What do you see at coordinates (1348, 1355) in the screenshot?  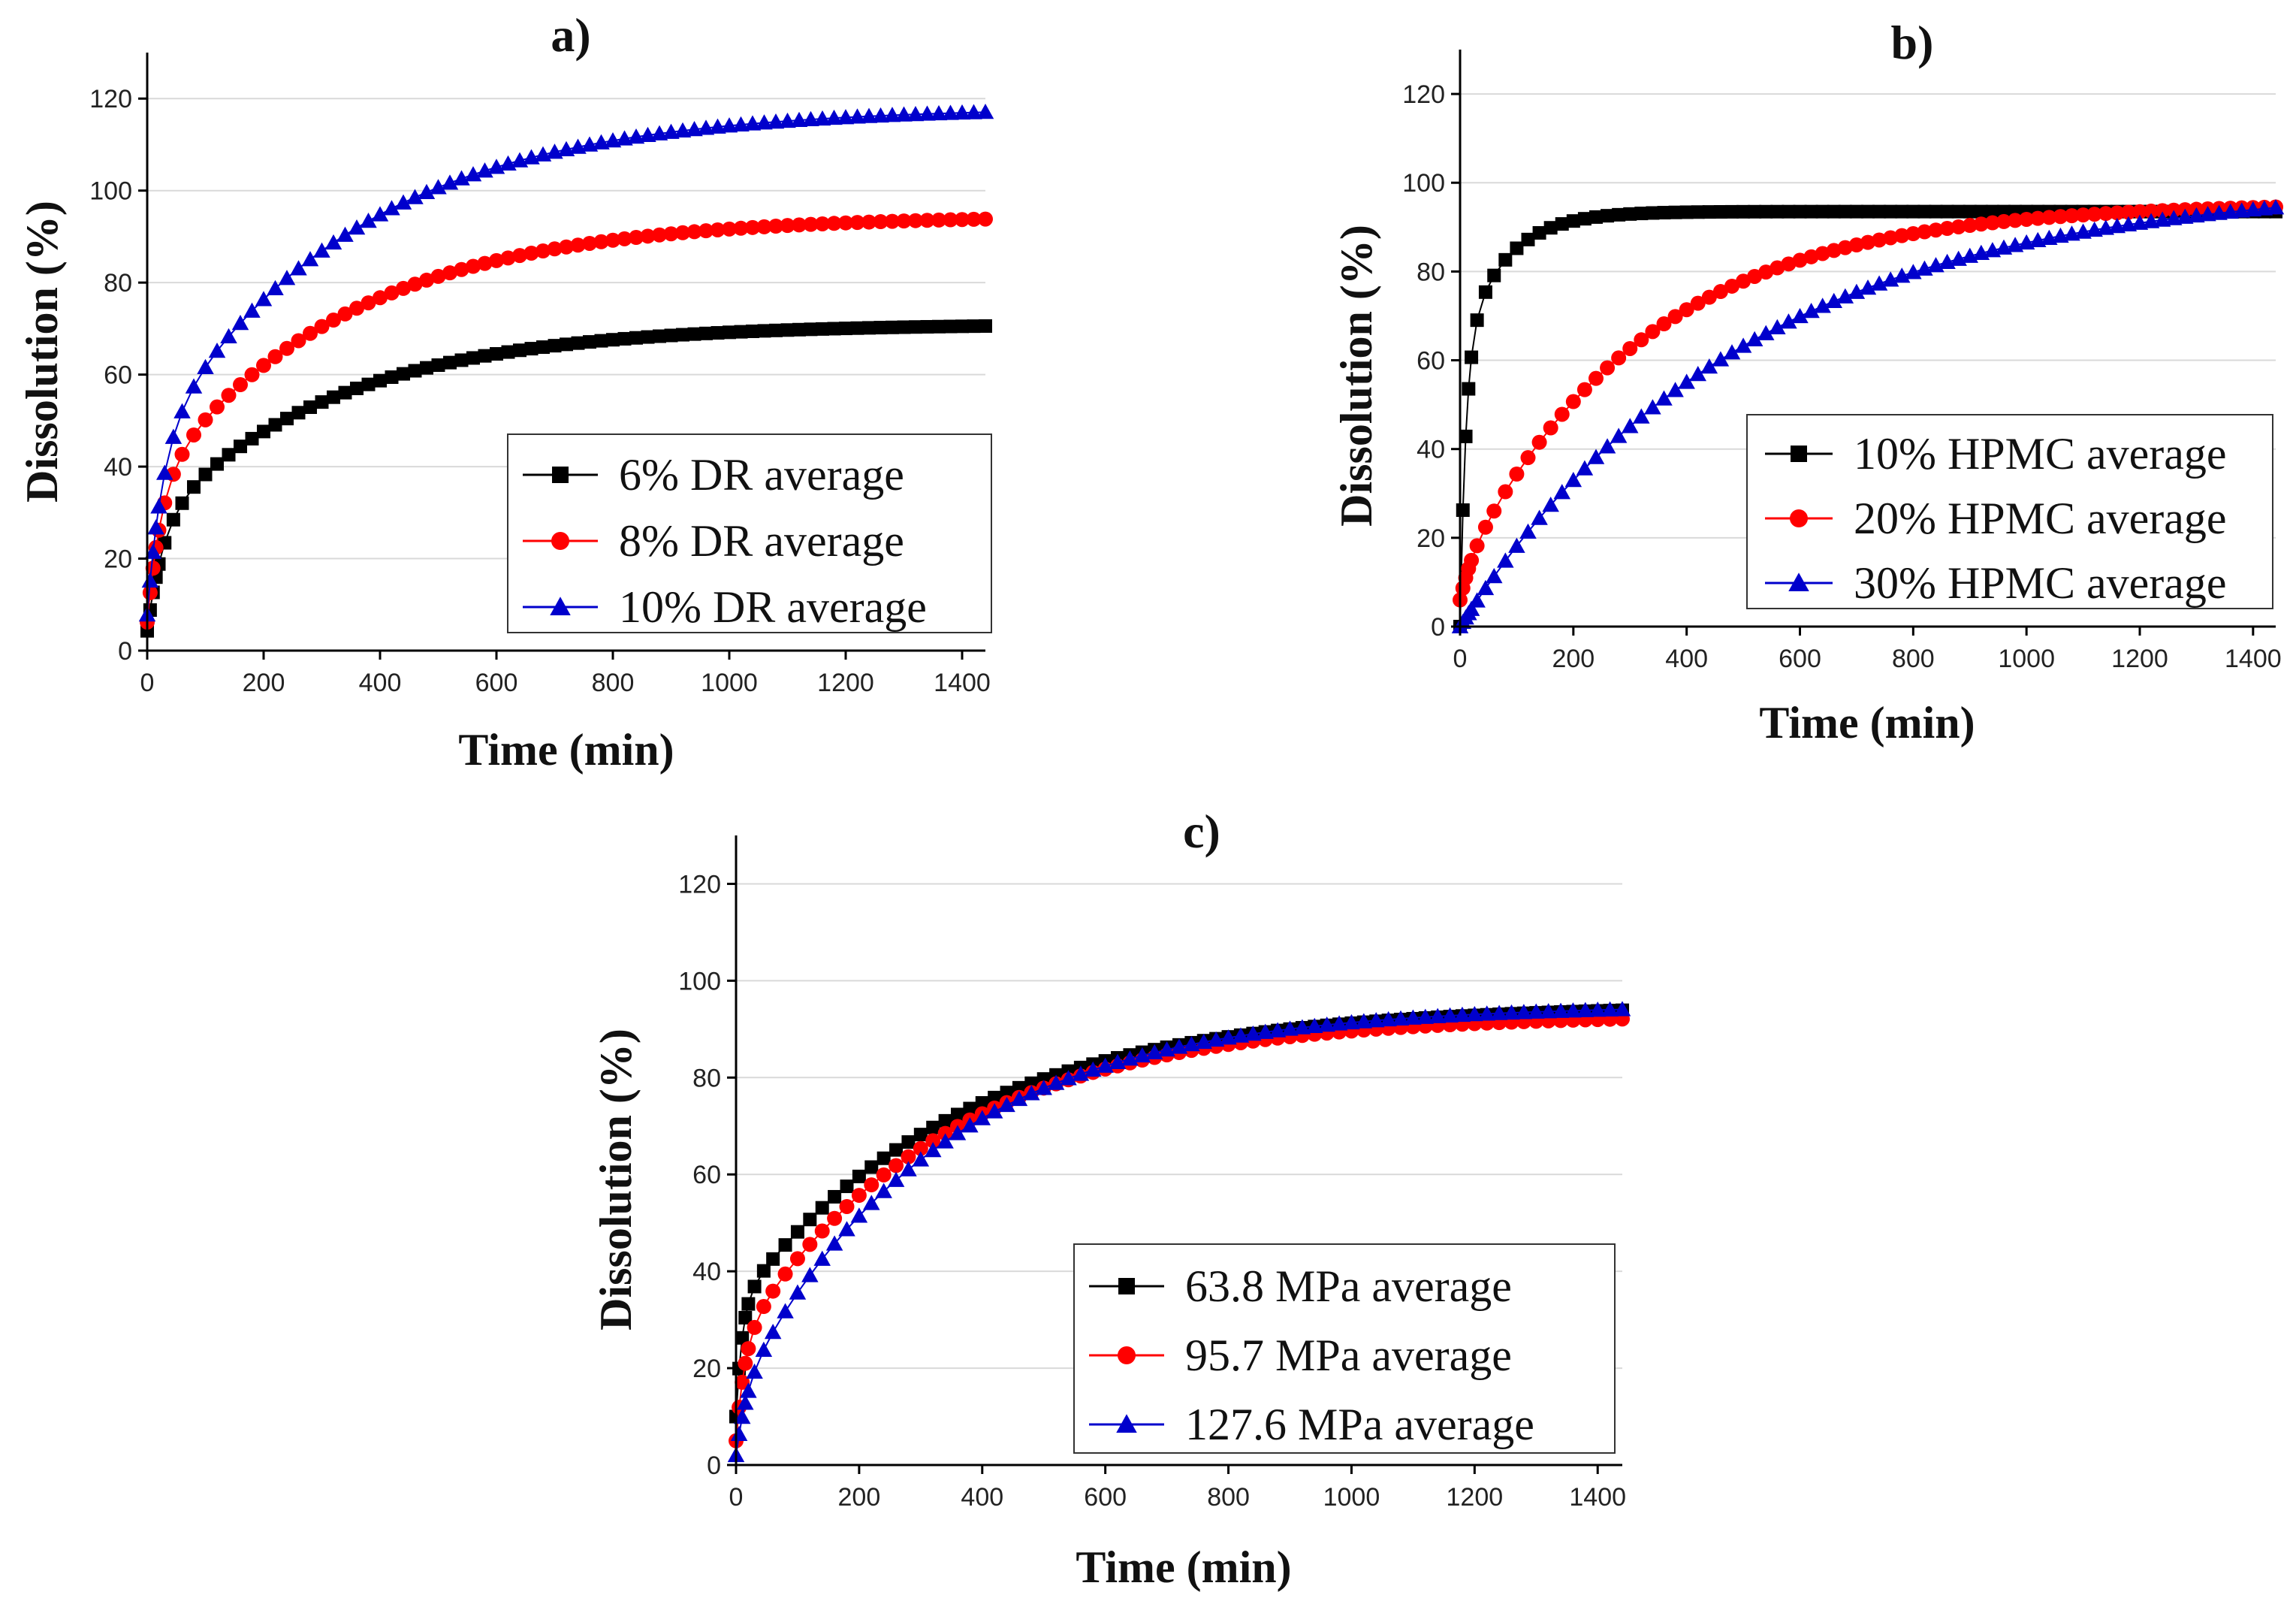 I see `panel-c-legend-label-2: 95.7 MPa average` at bounding box center [1348, 1355].